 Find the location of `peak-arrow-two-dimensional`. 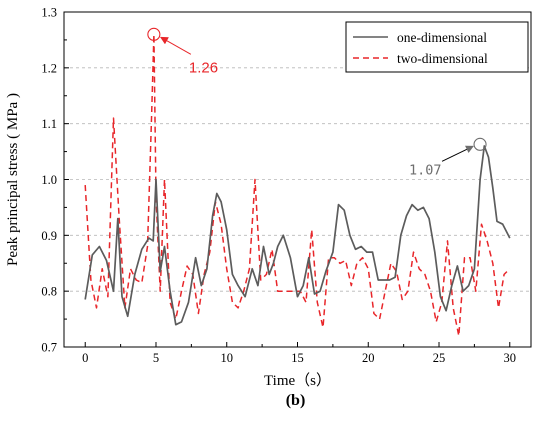

peak-arrow-two-dimensional is located at coordinates (175, 45).